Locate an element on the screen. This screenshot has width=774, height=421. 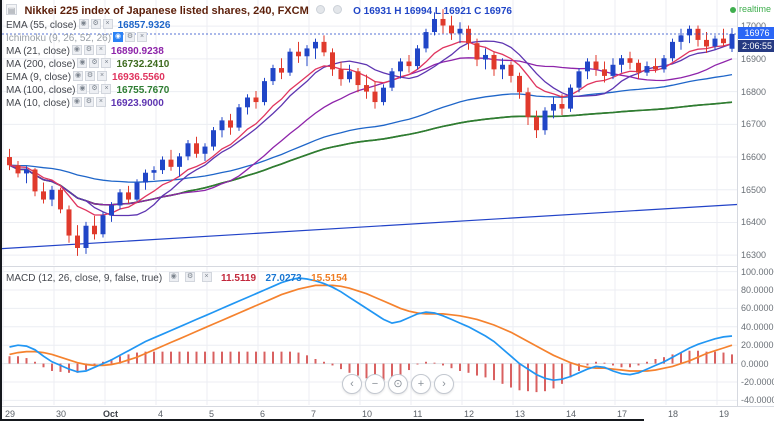
time-label: 10 is located at coordinates (367, 414).